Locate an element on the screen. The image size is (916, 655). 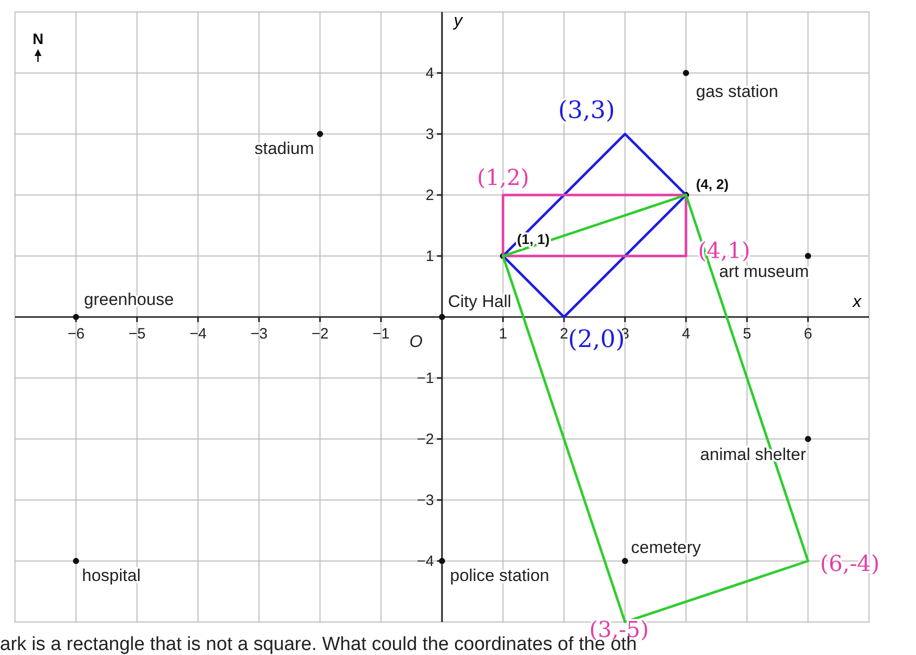
annotation: police station is located at coordinates (500, 575).